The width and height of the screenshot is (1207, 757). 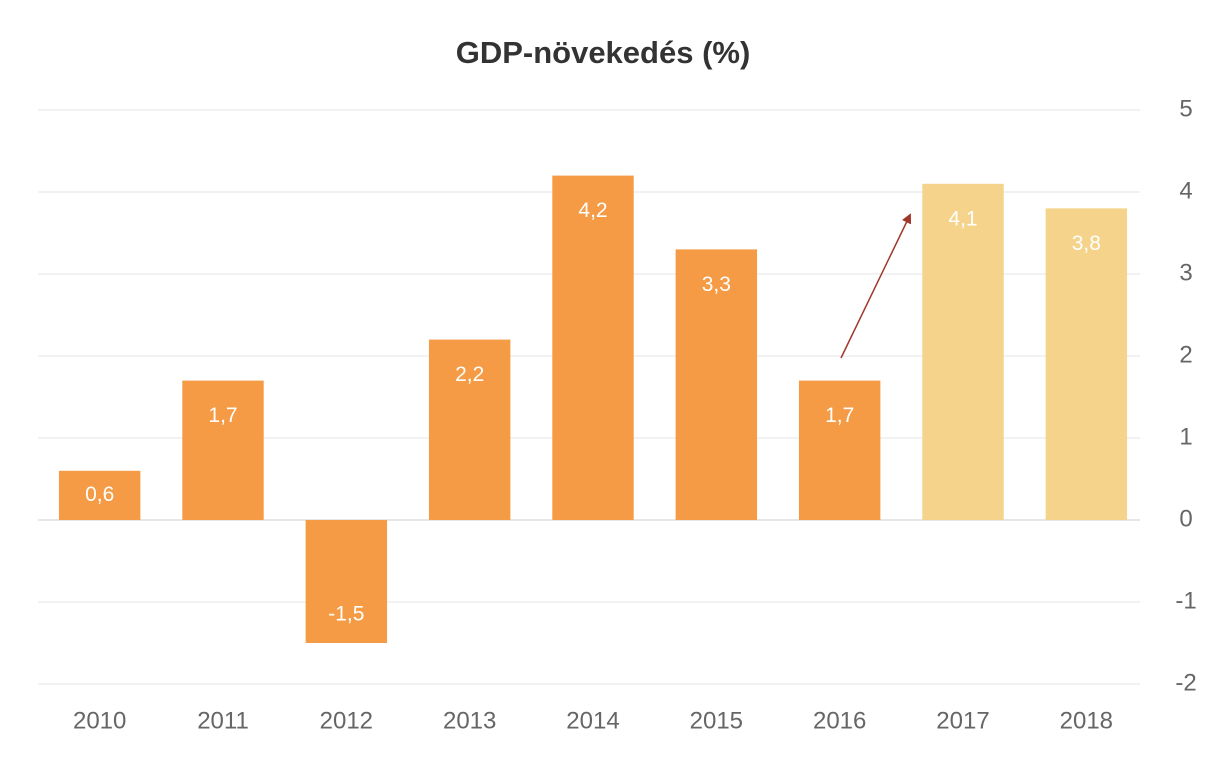 I want to click on value-label: -1,5, so click(x=346, y=614).